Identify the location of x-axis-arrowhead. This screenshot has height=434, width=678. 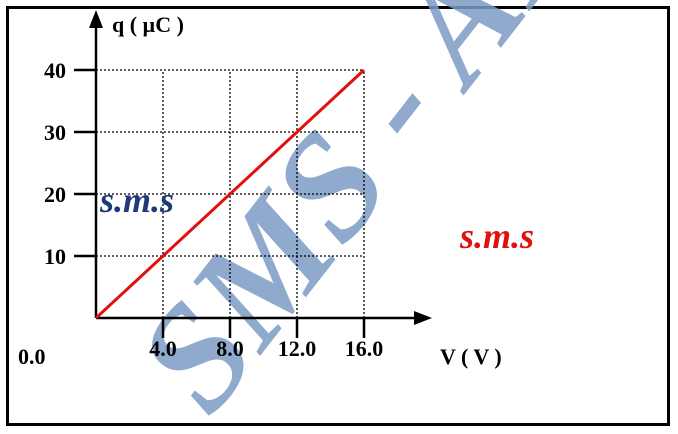
(423, 318).